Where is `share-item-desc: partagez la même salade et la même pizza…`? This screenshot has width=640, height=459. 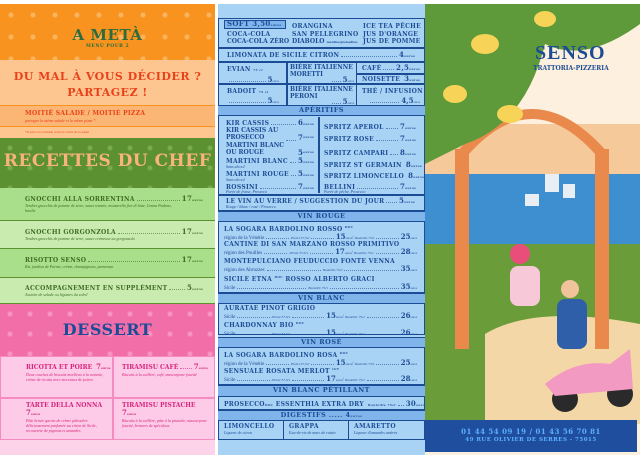 share-item-desc: partagez la même salade et la même pizza… is located at coordinates (60, 120).